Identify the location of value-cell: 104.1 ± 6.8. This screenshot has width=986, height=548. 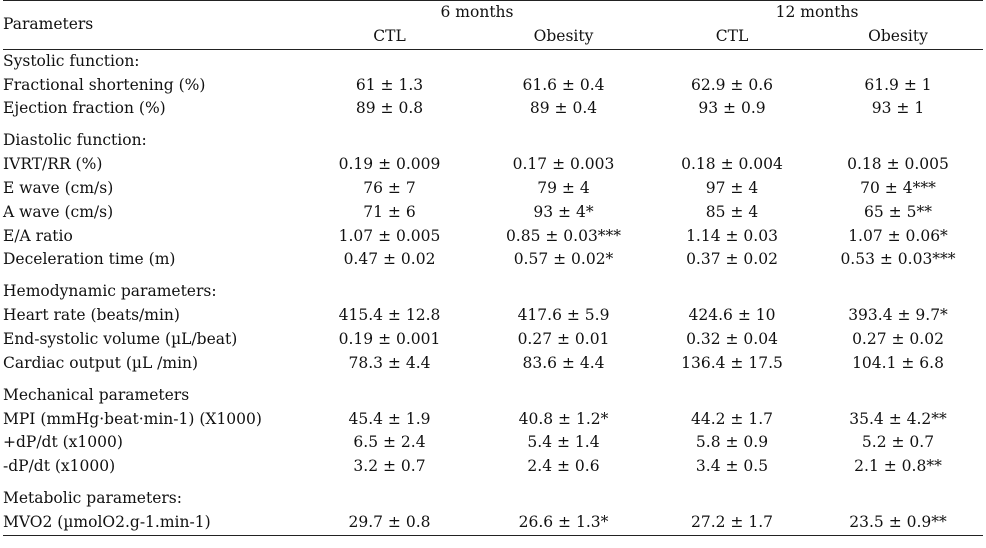
(898, 362).